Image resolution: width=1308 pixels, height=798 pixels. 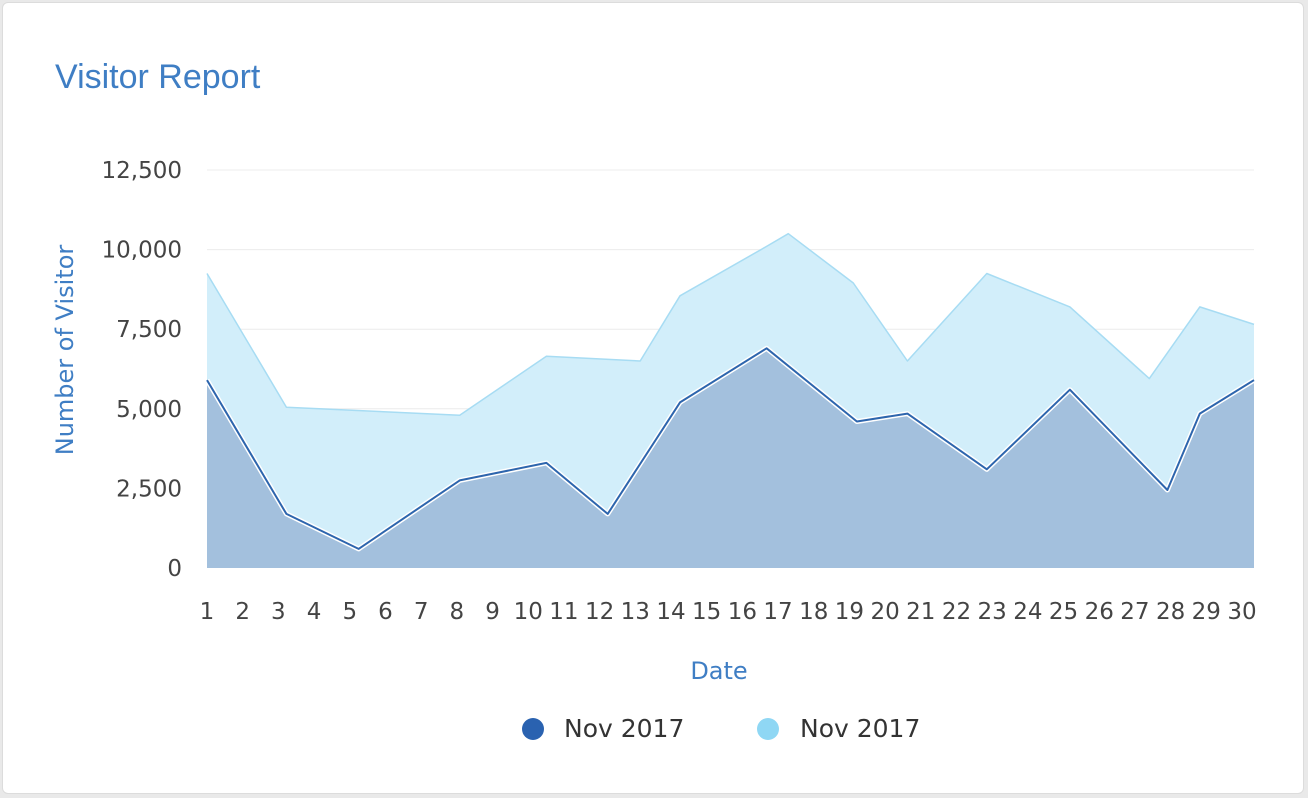 What do you see at coordinates (207, 612) in the screenshot?
I see `x-tick-label: 1` at bounding box center [207, 612].